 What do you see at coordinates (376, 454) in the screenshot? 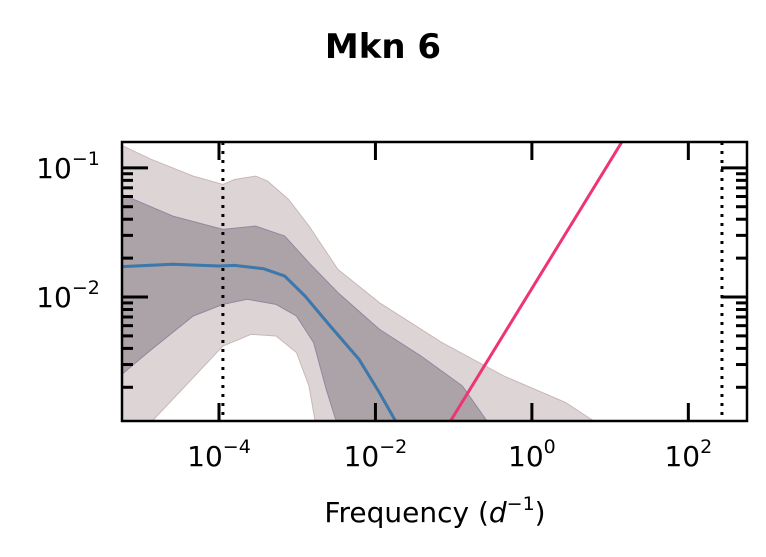
I see `x-tick-label: 10⁻²` at bounding box center [376, 454].